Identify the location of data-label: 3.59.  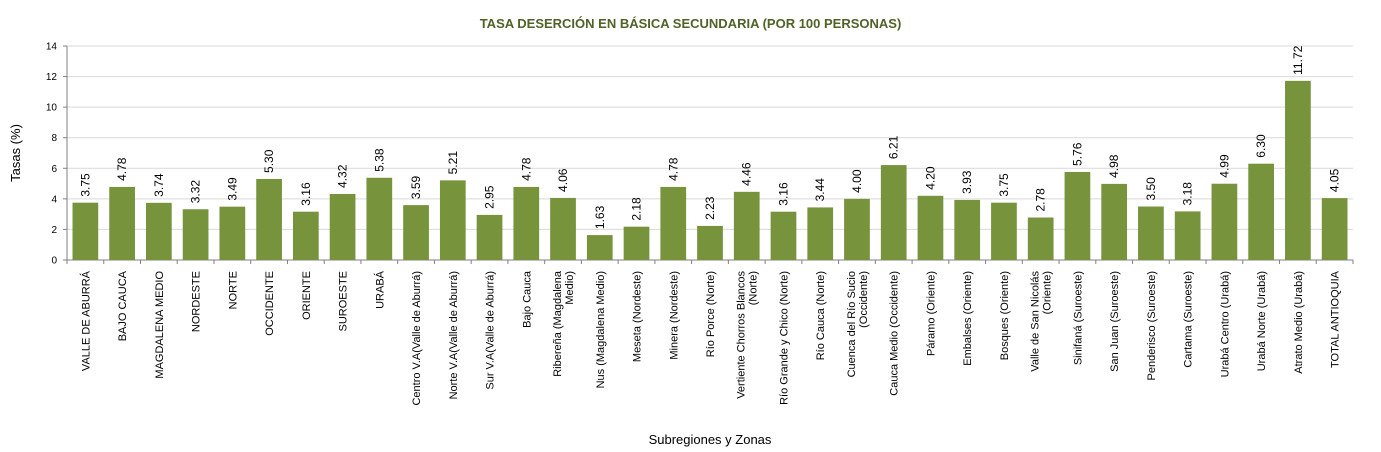
(416, 187).